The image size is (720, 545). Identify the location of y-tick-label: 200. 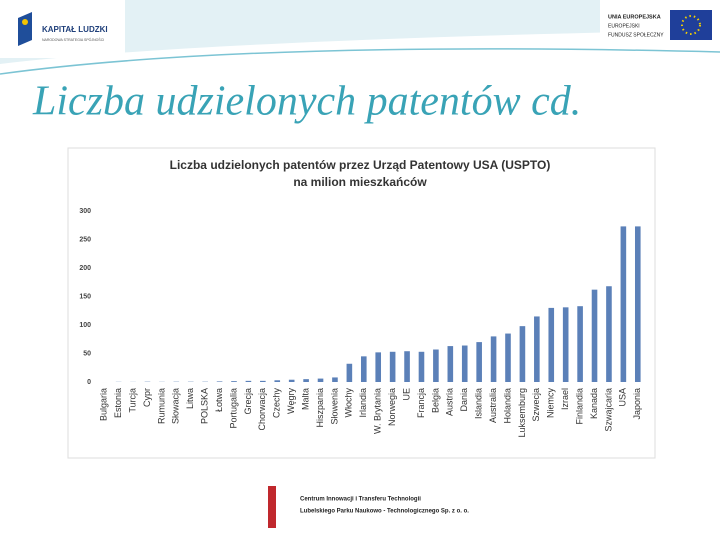
(85, 268).